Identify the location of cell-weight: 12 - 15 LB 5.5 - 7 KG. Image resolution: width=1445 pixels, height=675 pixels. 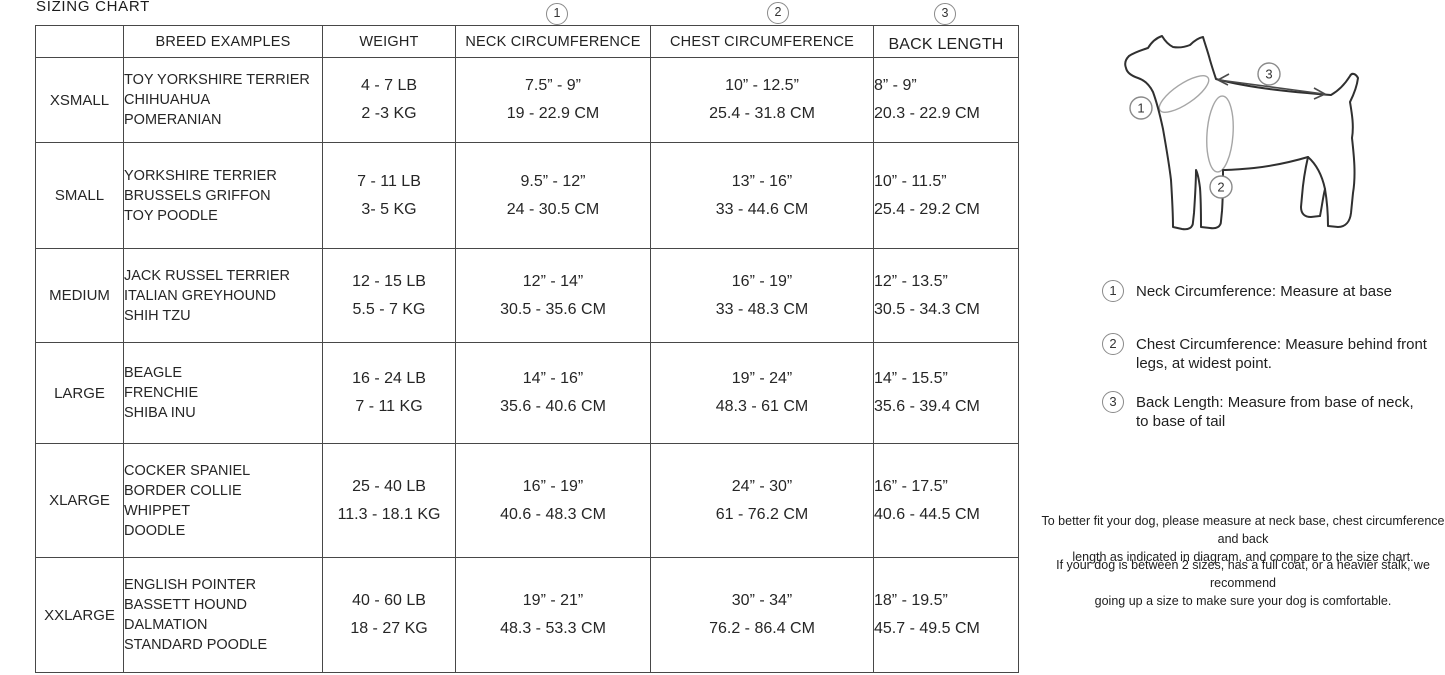
(389, 295).